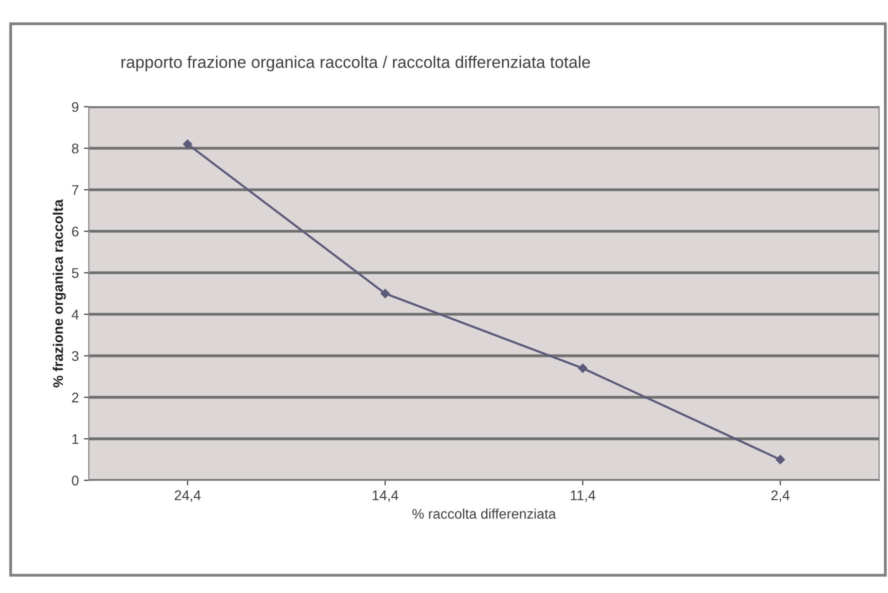 The image size is (888, 593). Describe the element at coordinates (385, 496) in the screenshot. I see `x-tick-label: 14,4` at that location.